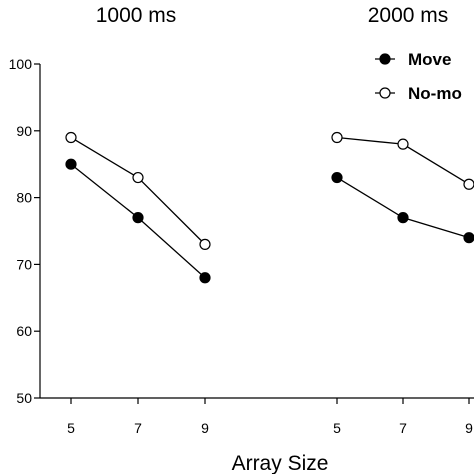 This screenshot has width=474, height=474. I want to click on legend-move-label: Move, so click(429, 59).